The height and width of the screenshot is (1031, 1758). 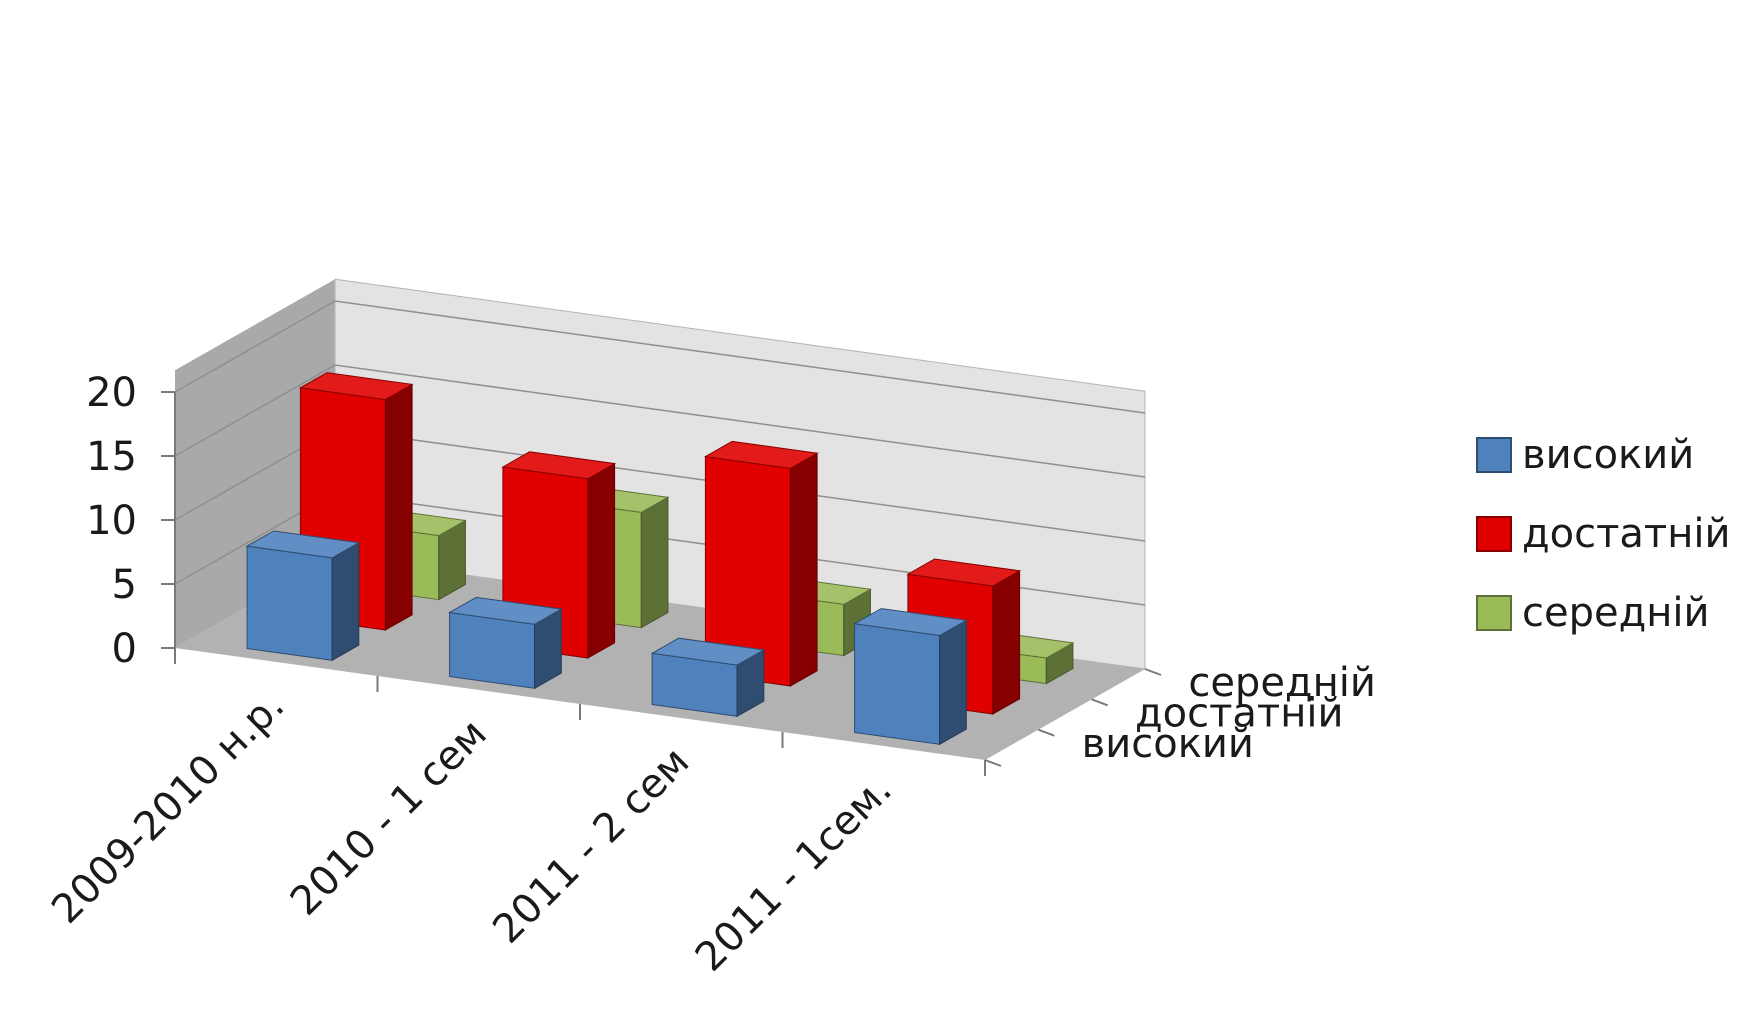 I want to click on legend-entry: середній, so click(x=1593, y=613).